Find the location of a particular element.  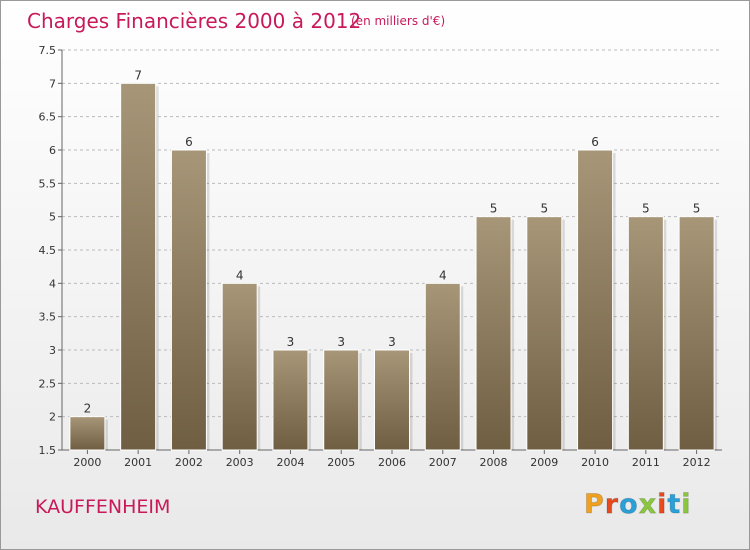

y-tick-label: 6.5 is located at coordinates (48, 117).